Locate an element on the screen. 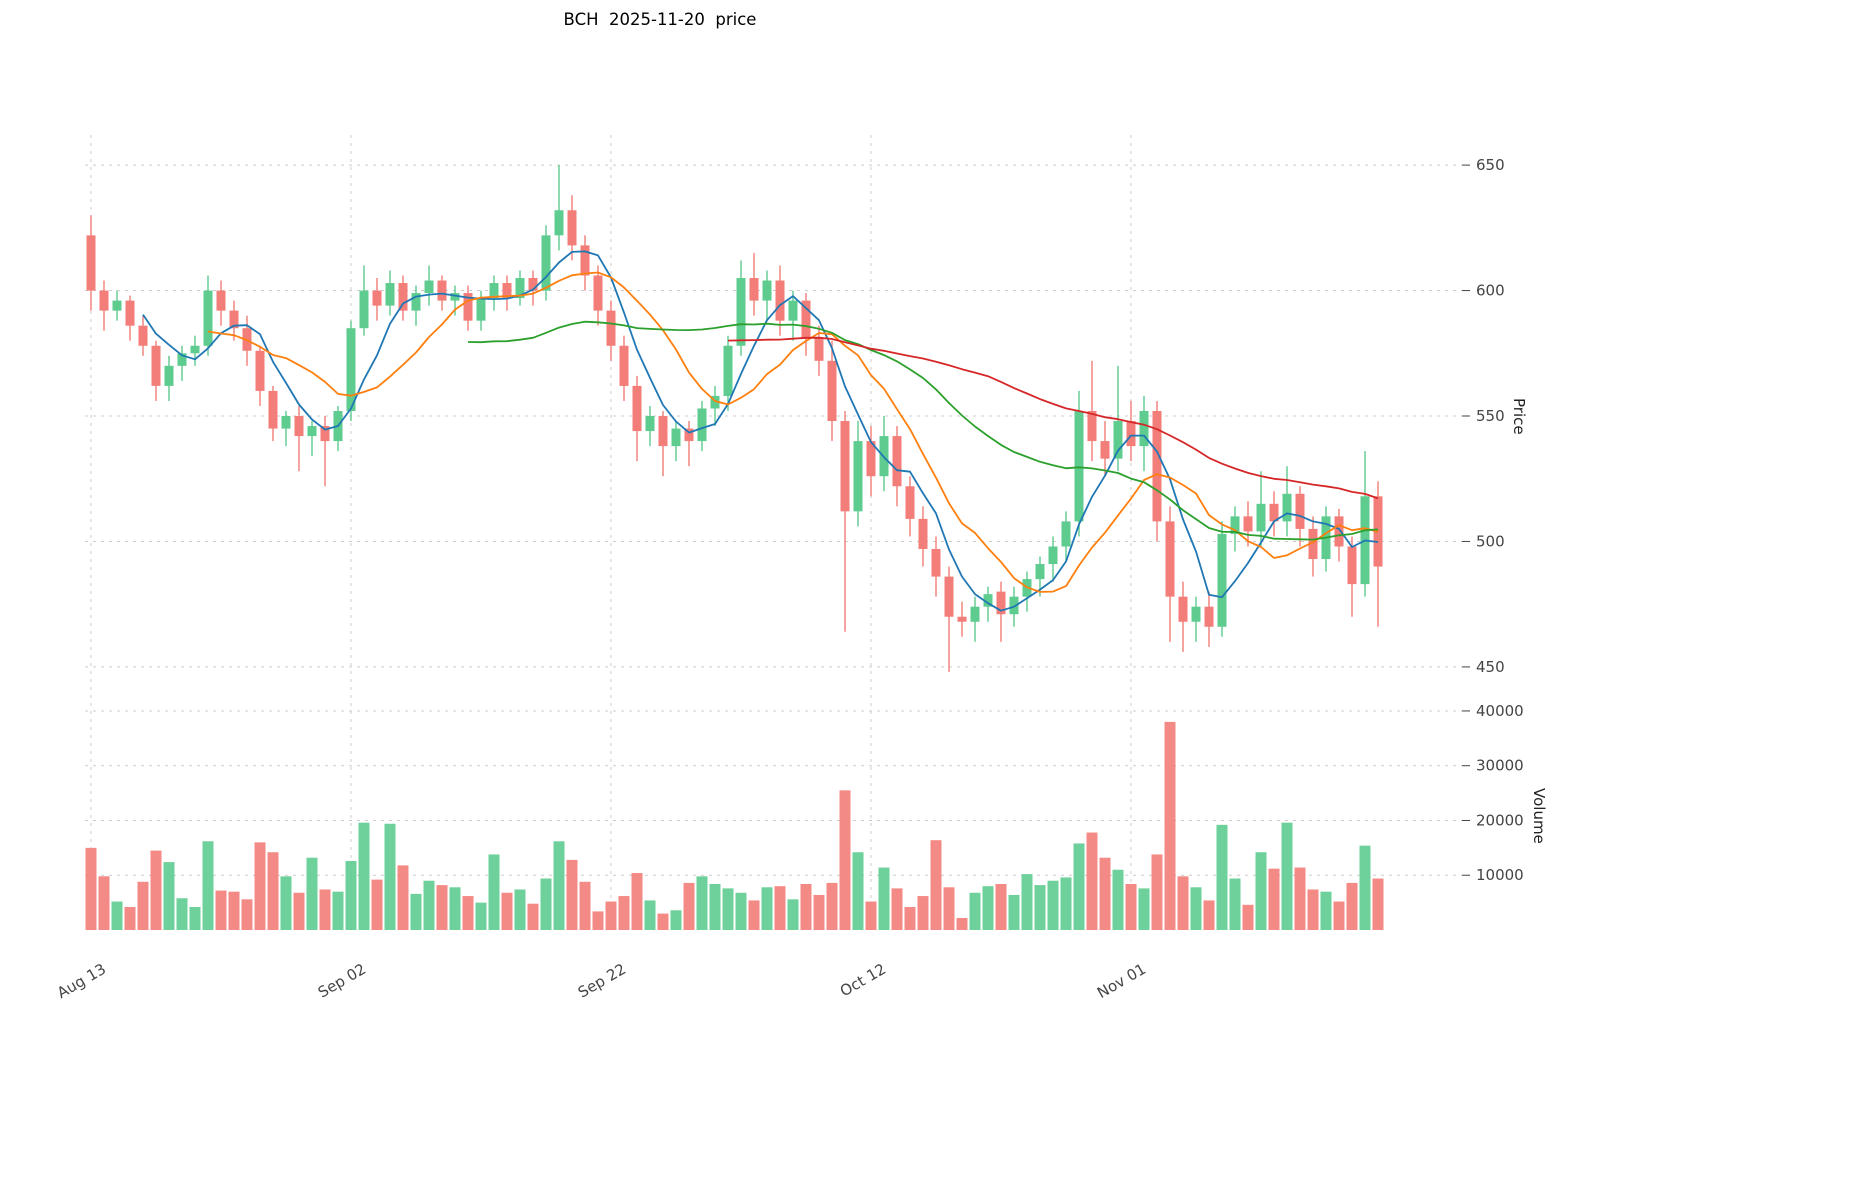 The width and height of the screenshot is (1867, 1202). volume-tick-label: 30000 is located at coordinates (1500, 766).